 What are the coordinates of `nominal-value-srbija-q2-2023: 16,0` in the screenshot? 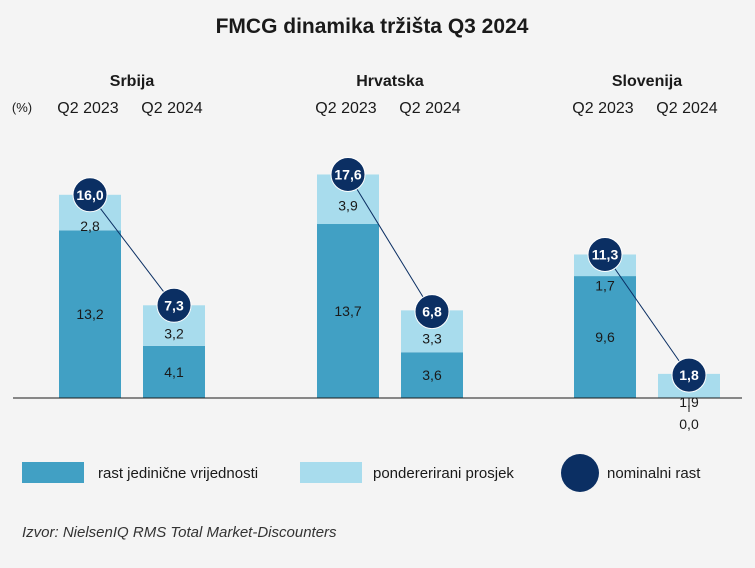 It's located at (89, 195).